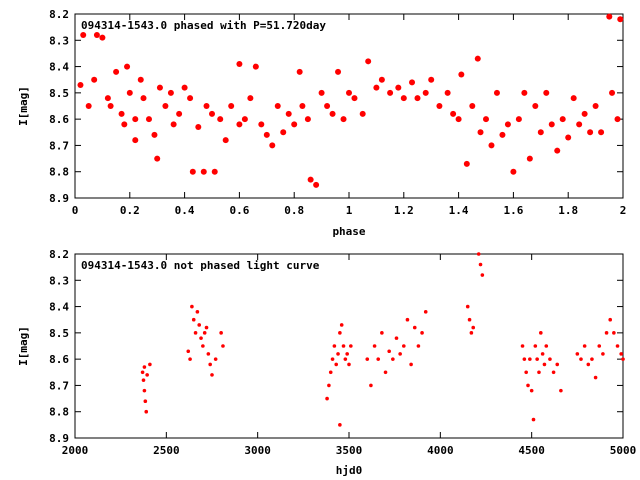 This screenshot has height=480, width=640. I want to click on unphased-chart-title: 094314-1543.0 not phased light curve, so click(200, 265).